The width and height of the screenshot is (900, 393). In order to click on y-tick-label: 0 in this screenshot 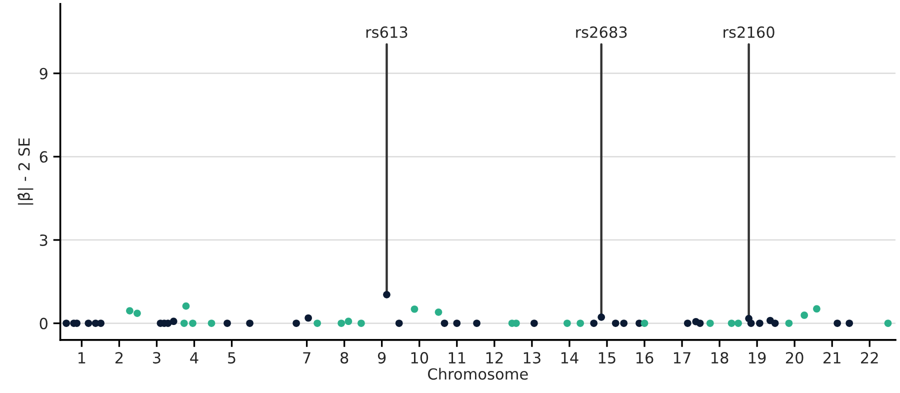, I will do `click(44, 324)`.